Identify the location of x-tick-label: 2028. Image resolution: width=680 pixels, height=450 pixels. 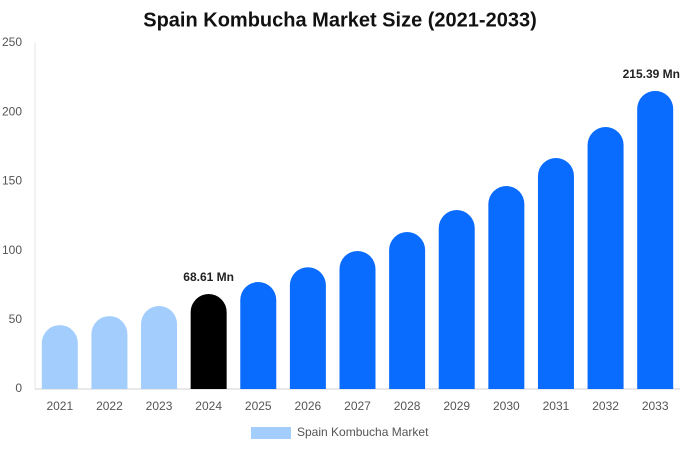
(407, 406).